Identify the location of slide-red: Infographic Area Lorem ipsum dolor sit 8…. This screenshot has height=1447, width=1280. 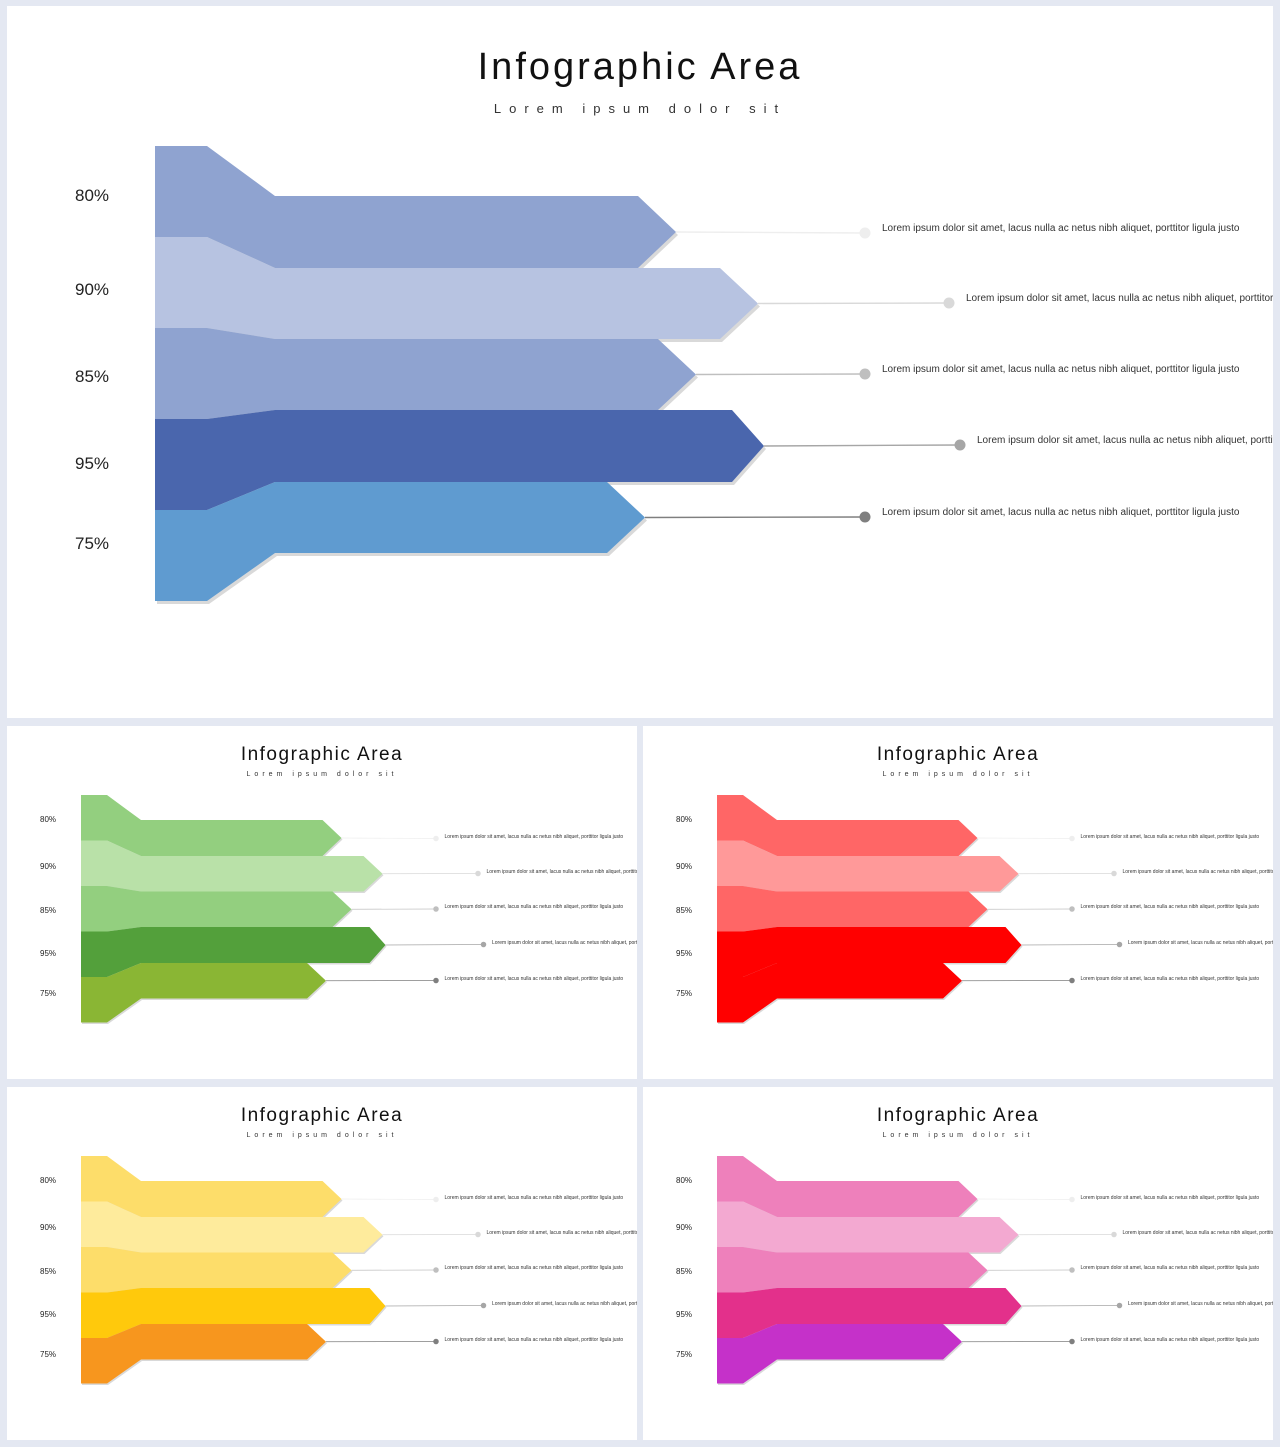
(958, 902).